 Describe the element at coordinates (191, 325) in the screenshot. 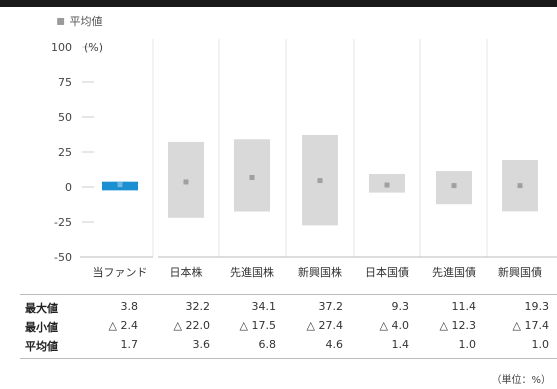

I see `stats-cell: △ 22.0` at that location.